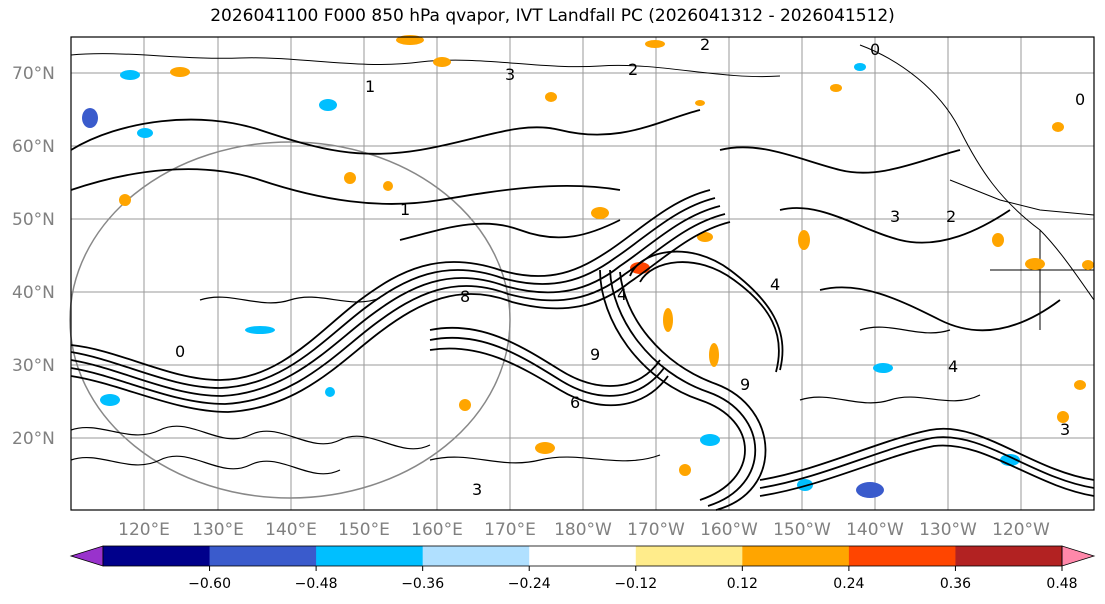 The height and width of the screenshot is (604, 1105). I want to click on colorbar-tick-label: 0.36, so click(955, 584).